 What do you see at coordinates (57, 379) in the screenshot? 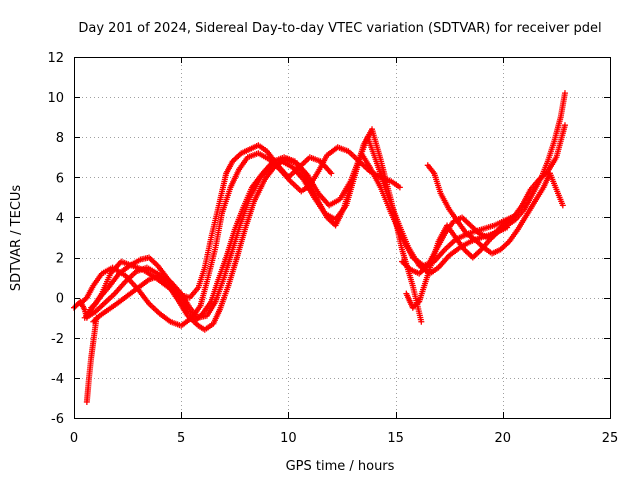
I see `y-tick-label: -4` at bounding box center [57, 379].